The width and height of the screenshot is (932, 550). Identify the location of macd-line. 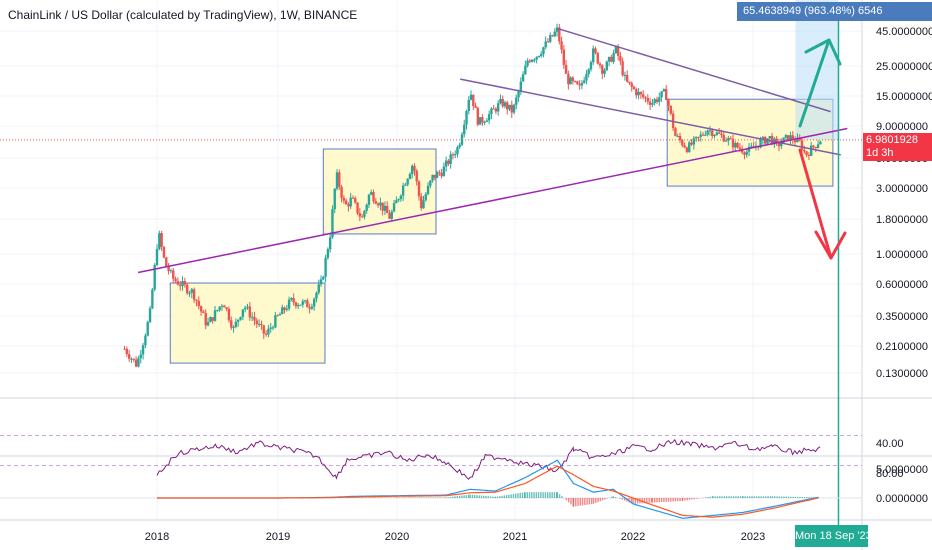
(488, 489).